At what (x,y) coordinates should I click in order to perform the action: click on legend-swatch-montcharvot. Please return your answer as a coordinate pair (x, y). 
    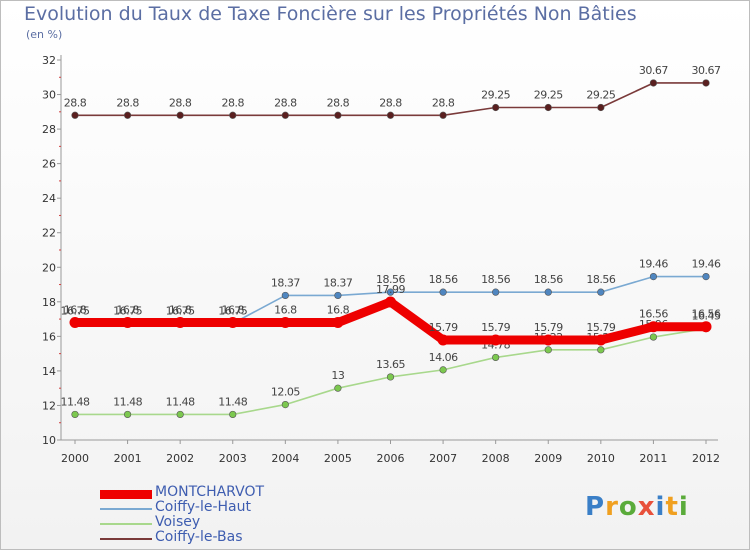
    Looking at the image, I should click on (126, 494).